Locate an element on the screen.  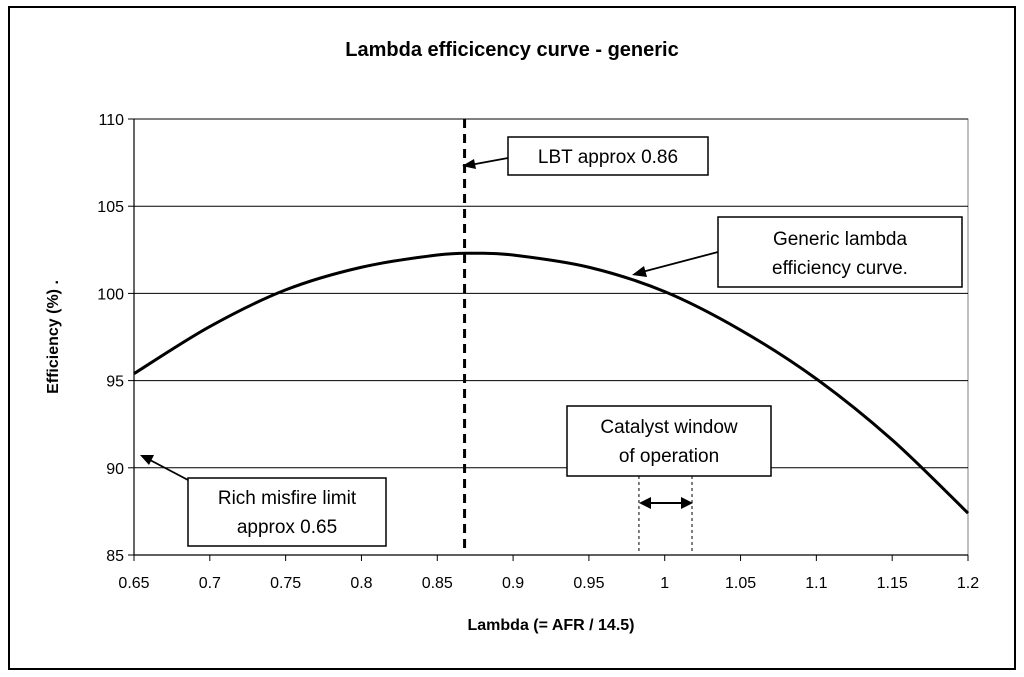
annotation-catalyst-line1: Catalyst window is located at coordinates (669, 427).